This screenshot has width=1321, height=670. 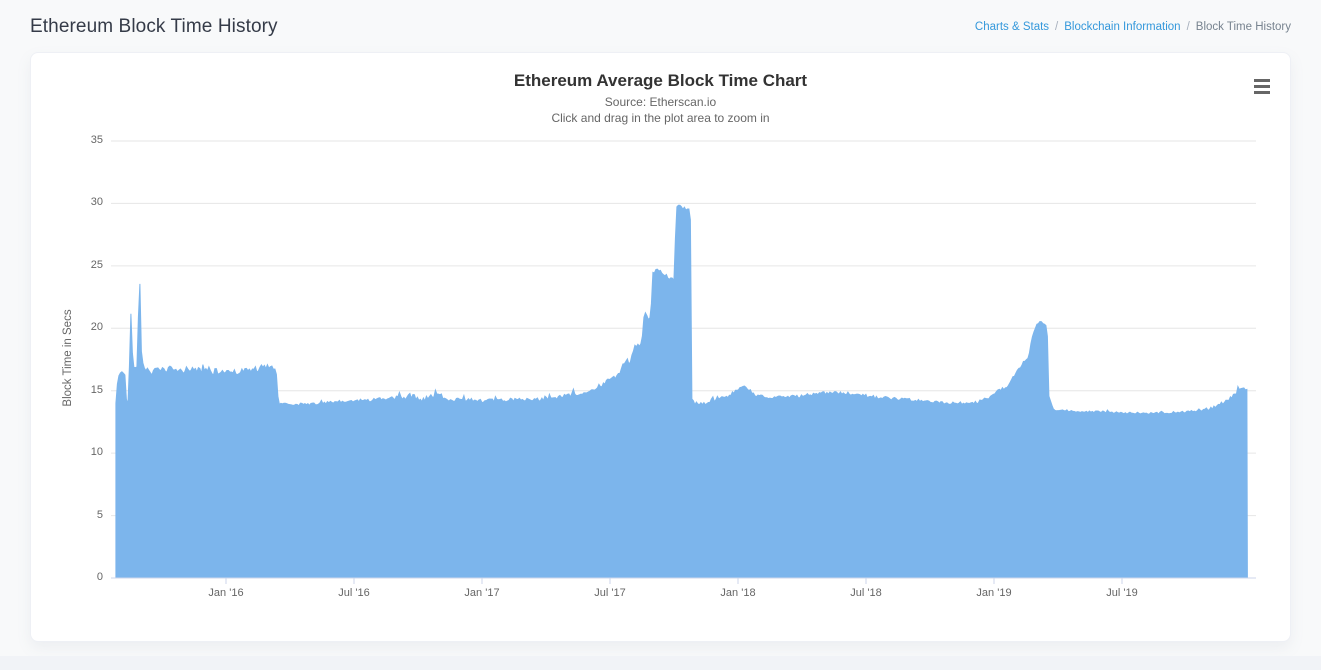 What do you see at coordinates (96, 140) in the screenshot?
I see `y-tick-label: 35` at bounding box center [96, 140].